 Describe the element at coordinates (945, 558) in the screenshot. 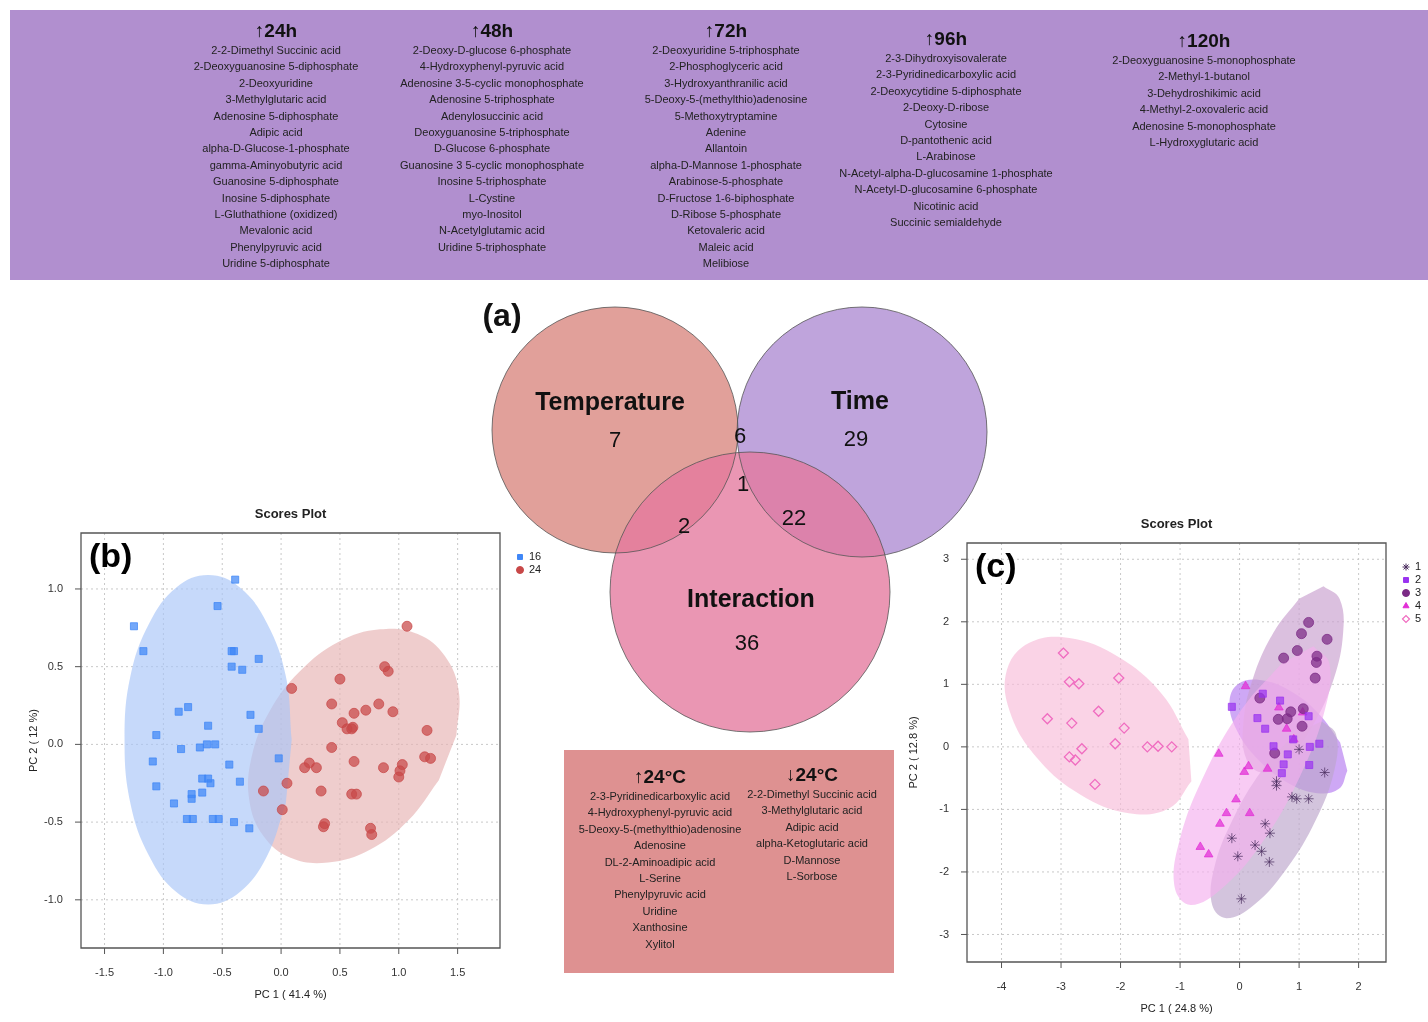

I see `y-tick-label: 3` at that location.